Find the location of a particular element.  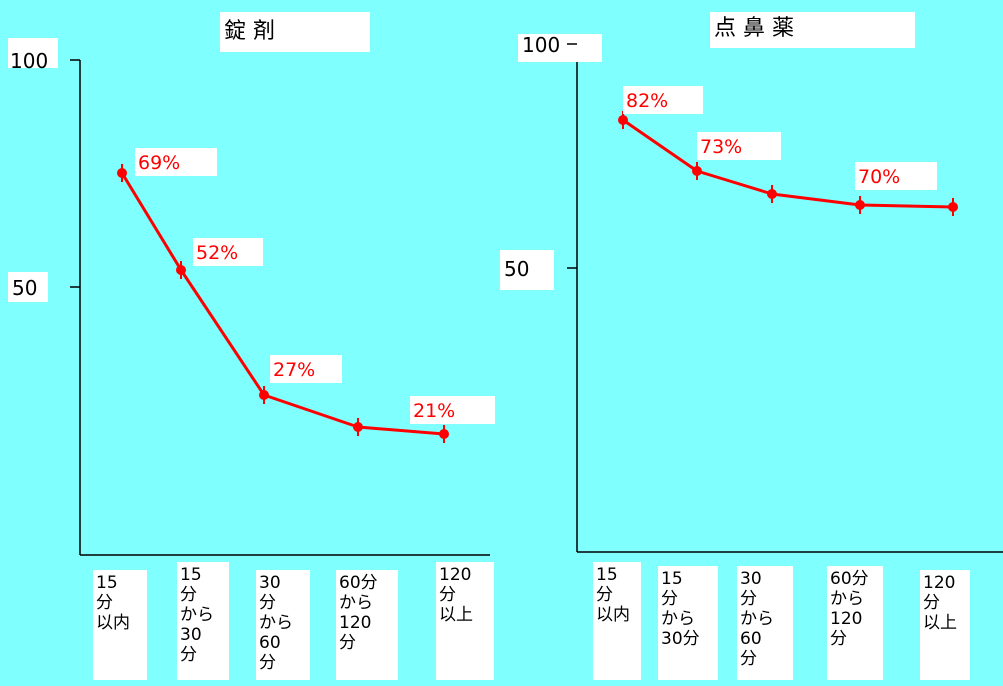

chart-2-y-tick-label-50: 50 is located at coordinates (516, 269).